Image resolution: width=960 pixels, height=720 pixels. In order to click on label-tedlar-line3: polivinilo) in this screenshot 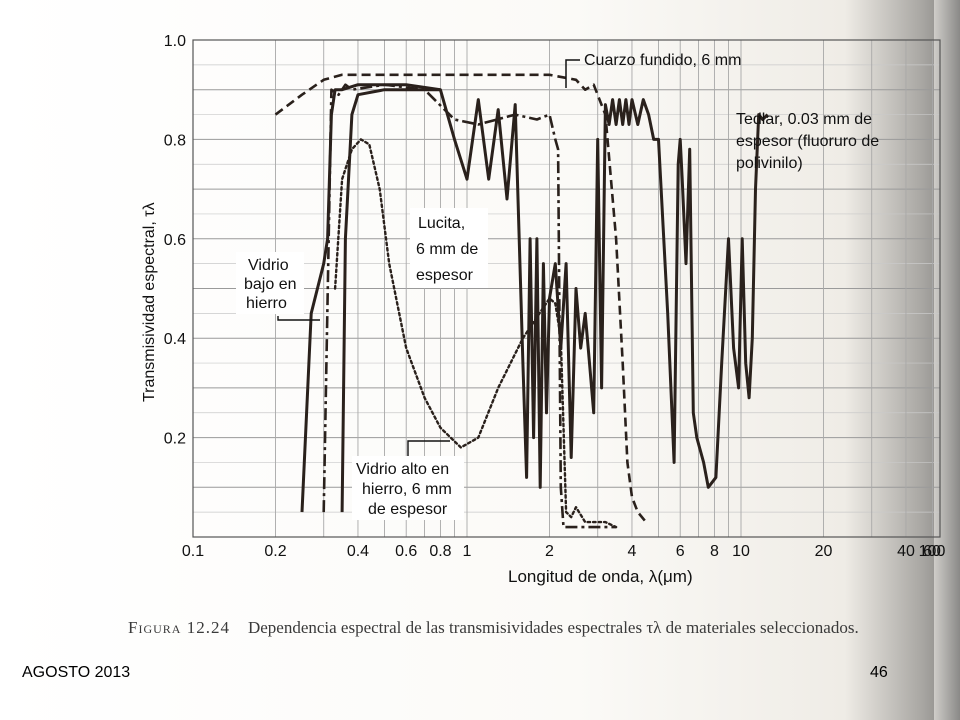, I will do `click(769, 163)`.